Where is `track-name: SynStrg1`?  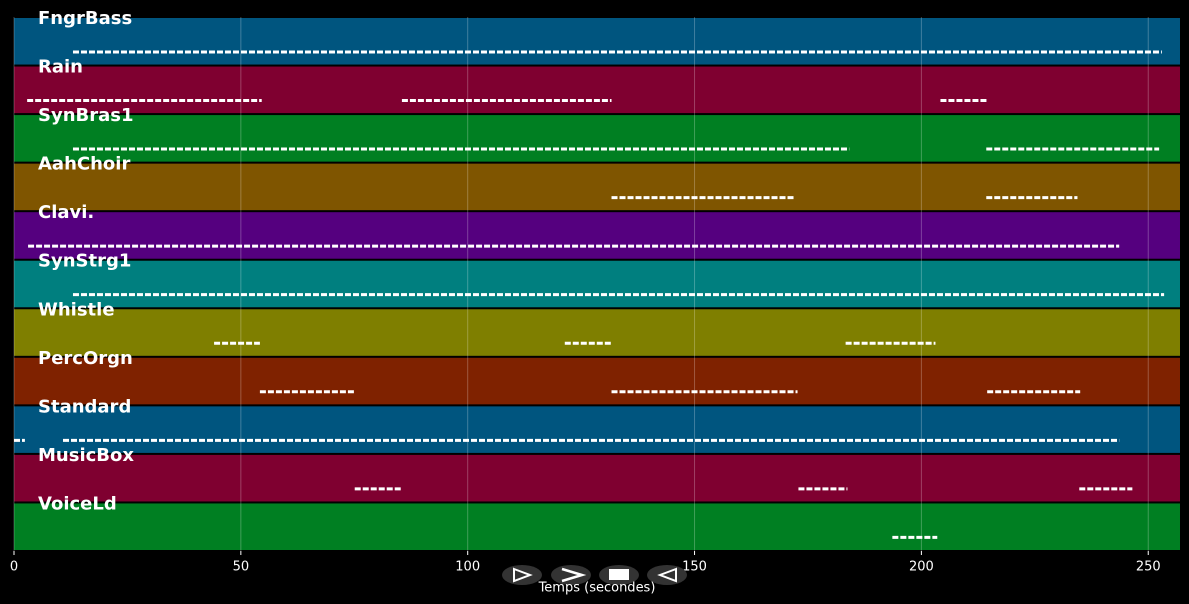
track-name: SynStrg1 is located at coordinates (84, 261).